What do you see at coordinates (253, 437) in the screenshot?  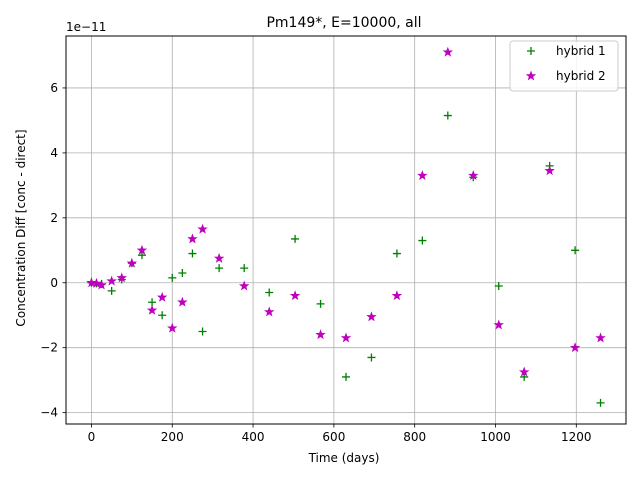 I see `x-tick-label: 400` at bounding box center [253, 437].